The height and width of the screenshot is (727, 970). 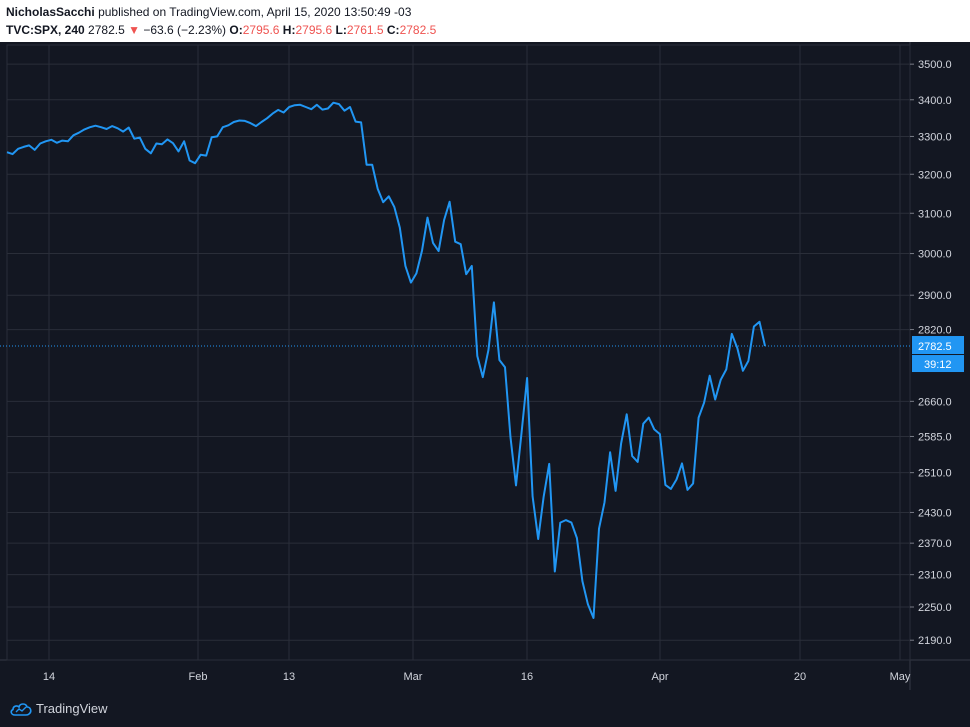 I want to click on y-tick-label: 2190.0, so click(x=935, y=641).